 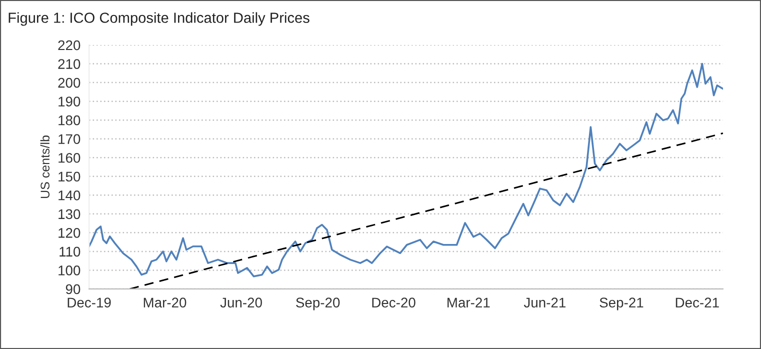 What do you see at coordinates (69, 139) in the screenshot?
I see `y-tick-label: 170` at bounding box center [69, 139].